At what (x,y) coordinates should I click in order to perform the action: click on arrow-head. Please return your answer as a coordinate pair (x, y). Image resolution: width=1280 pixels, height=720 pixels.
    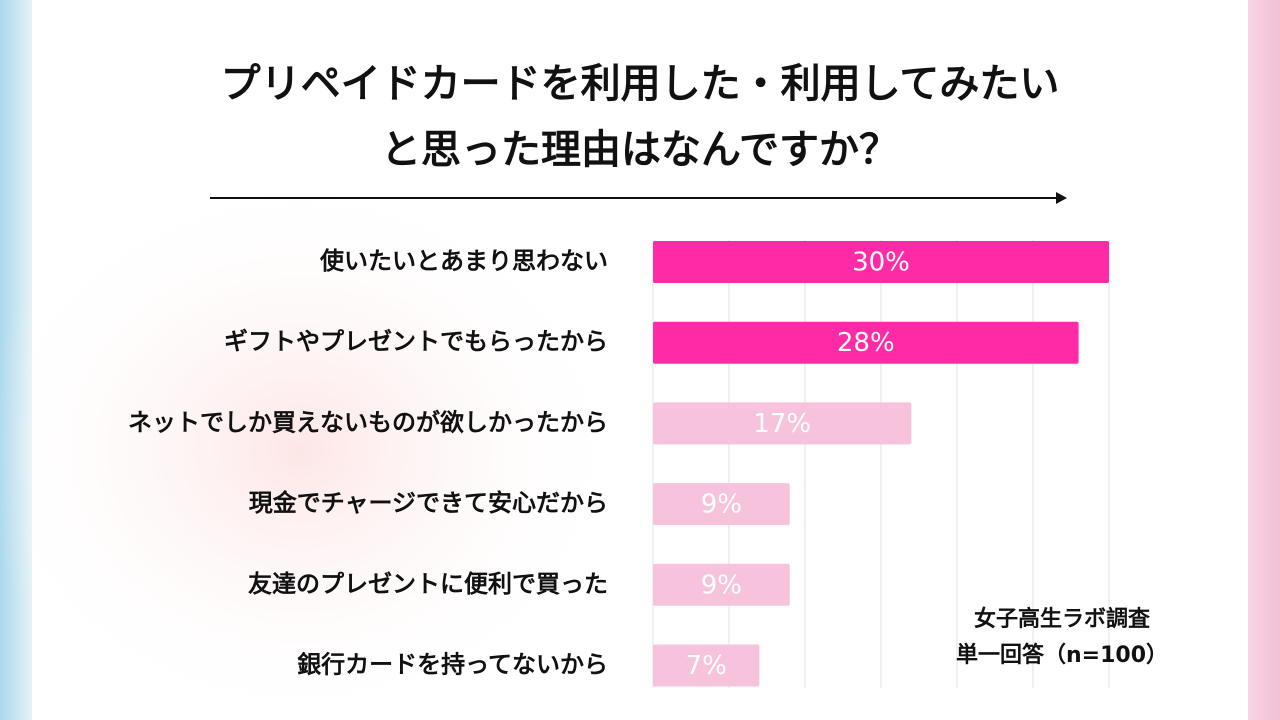
    Looking at the image, I should click on (1061, 198).